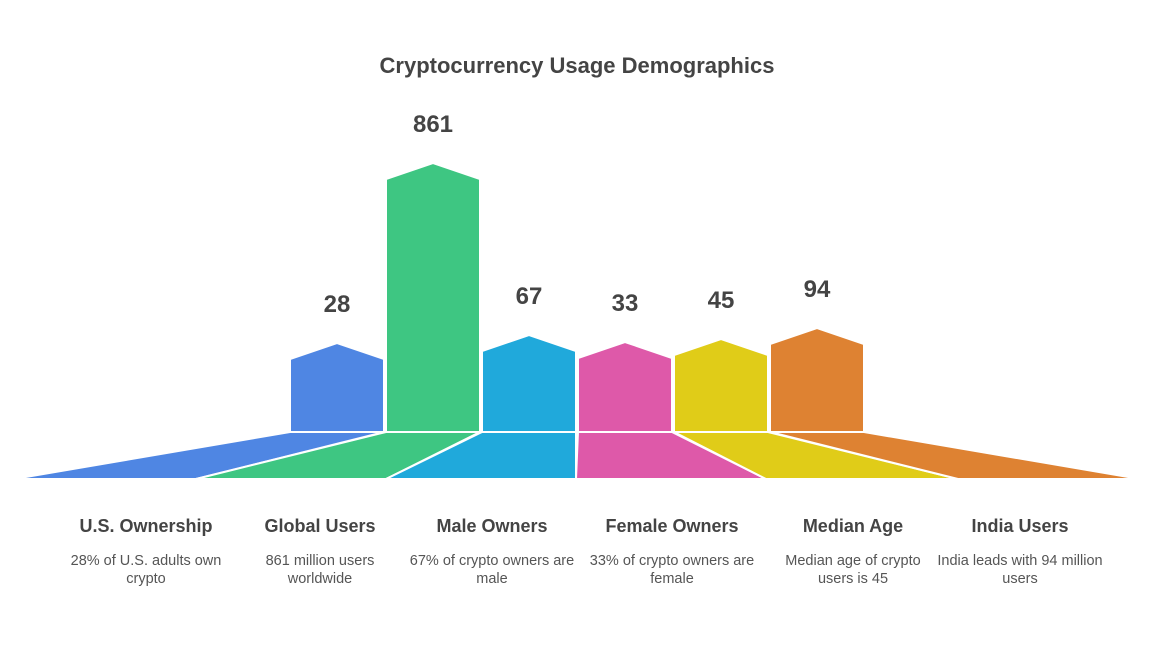 This screenshot has height=648, width=1154. Describe the element at coordinates (853, 526) in the screenshot. I see `item-label: Median Age` at that location.